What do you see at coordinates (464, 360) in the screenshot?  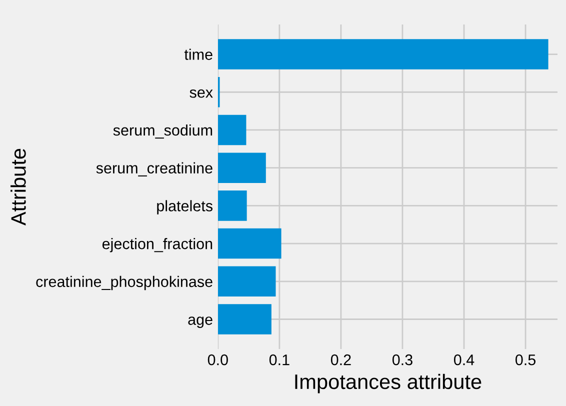 I see `x-tick-label: 0.4` at bounding box center [464, 360].